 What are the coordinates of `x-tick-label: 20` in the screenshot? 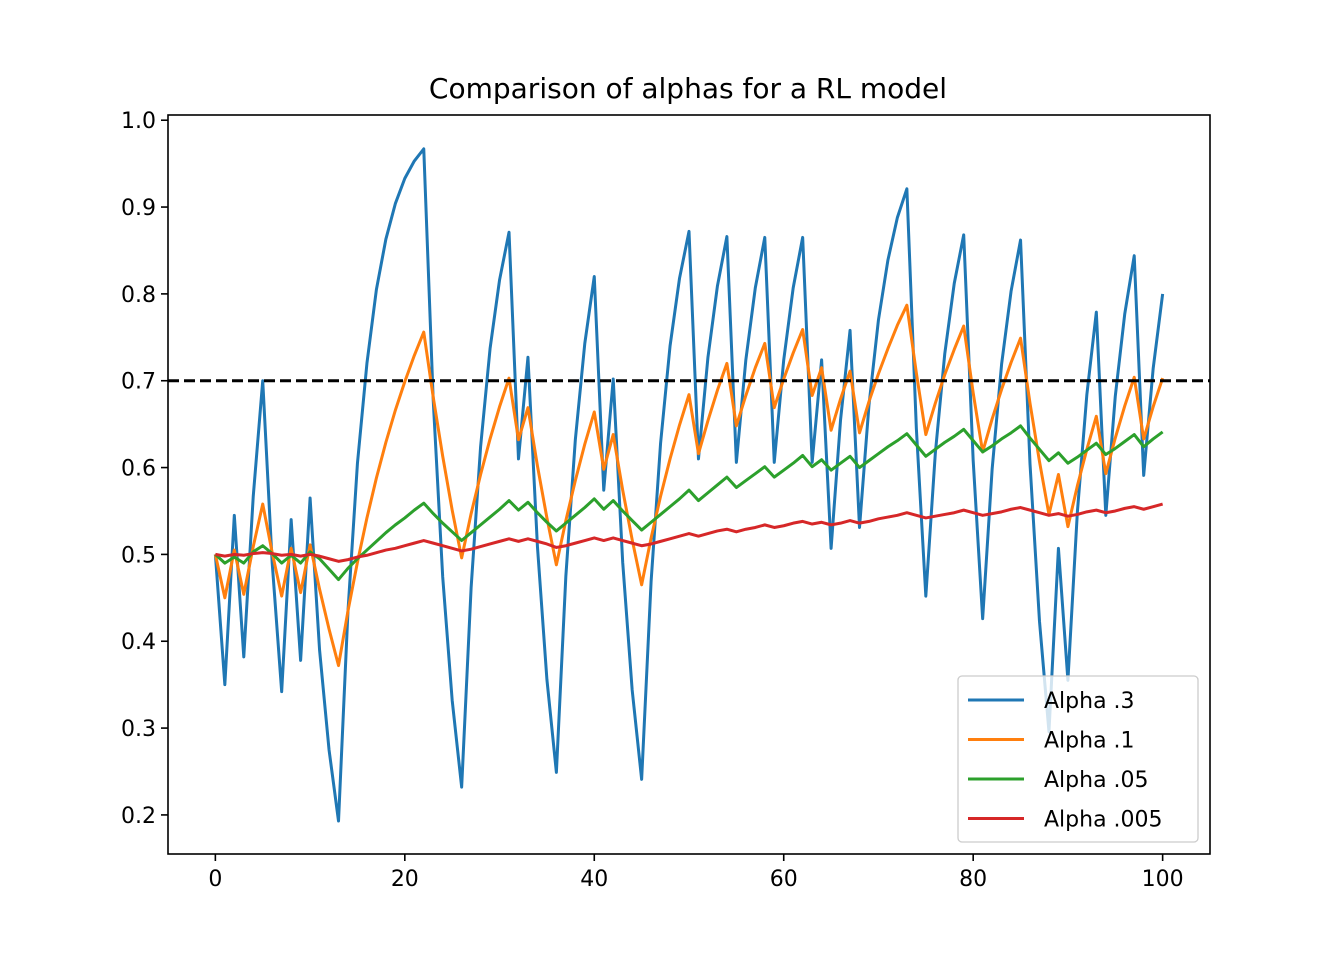 It's located at (405, 879).